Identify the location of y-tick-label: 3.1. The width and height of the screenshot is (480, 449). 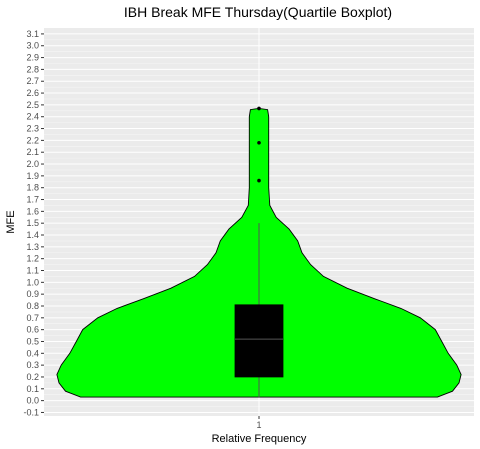
(32, 34).